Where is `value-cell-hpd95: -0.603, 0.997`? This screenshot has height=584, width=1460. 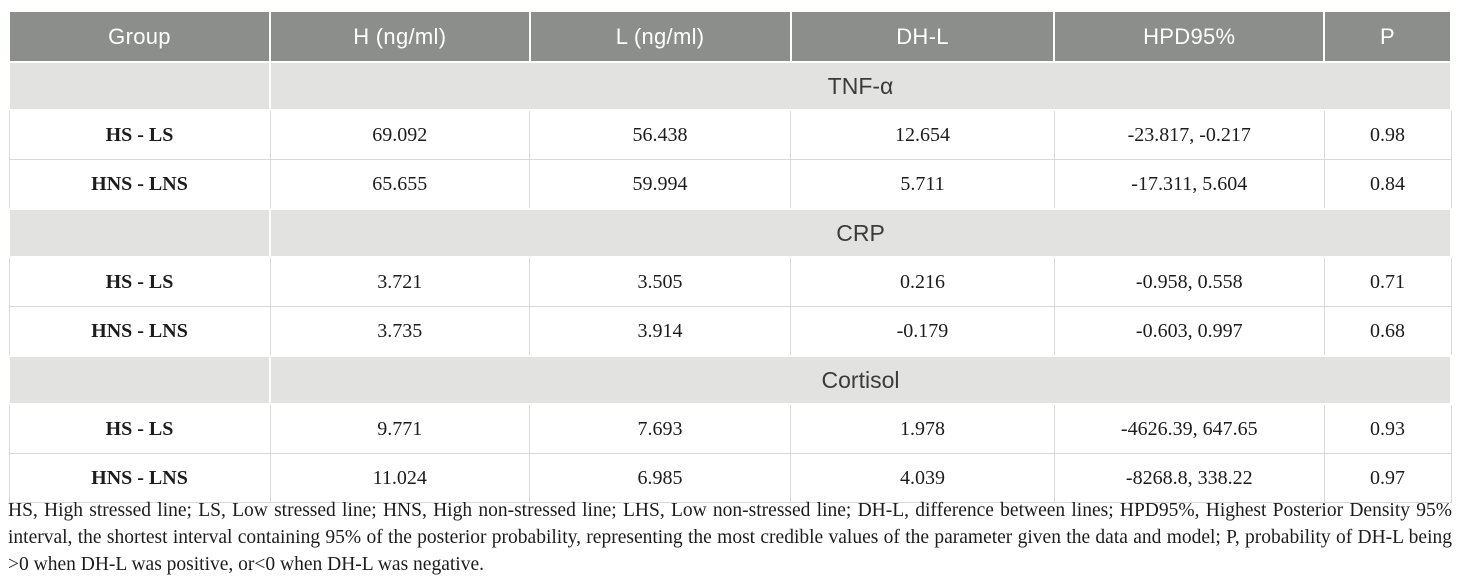 value-cell-hpd95: -0.603, 0.997 is located at coordinates (1189, 331).